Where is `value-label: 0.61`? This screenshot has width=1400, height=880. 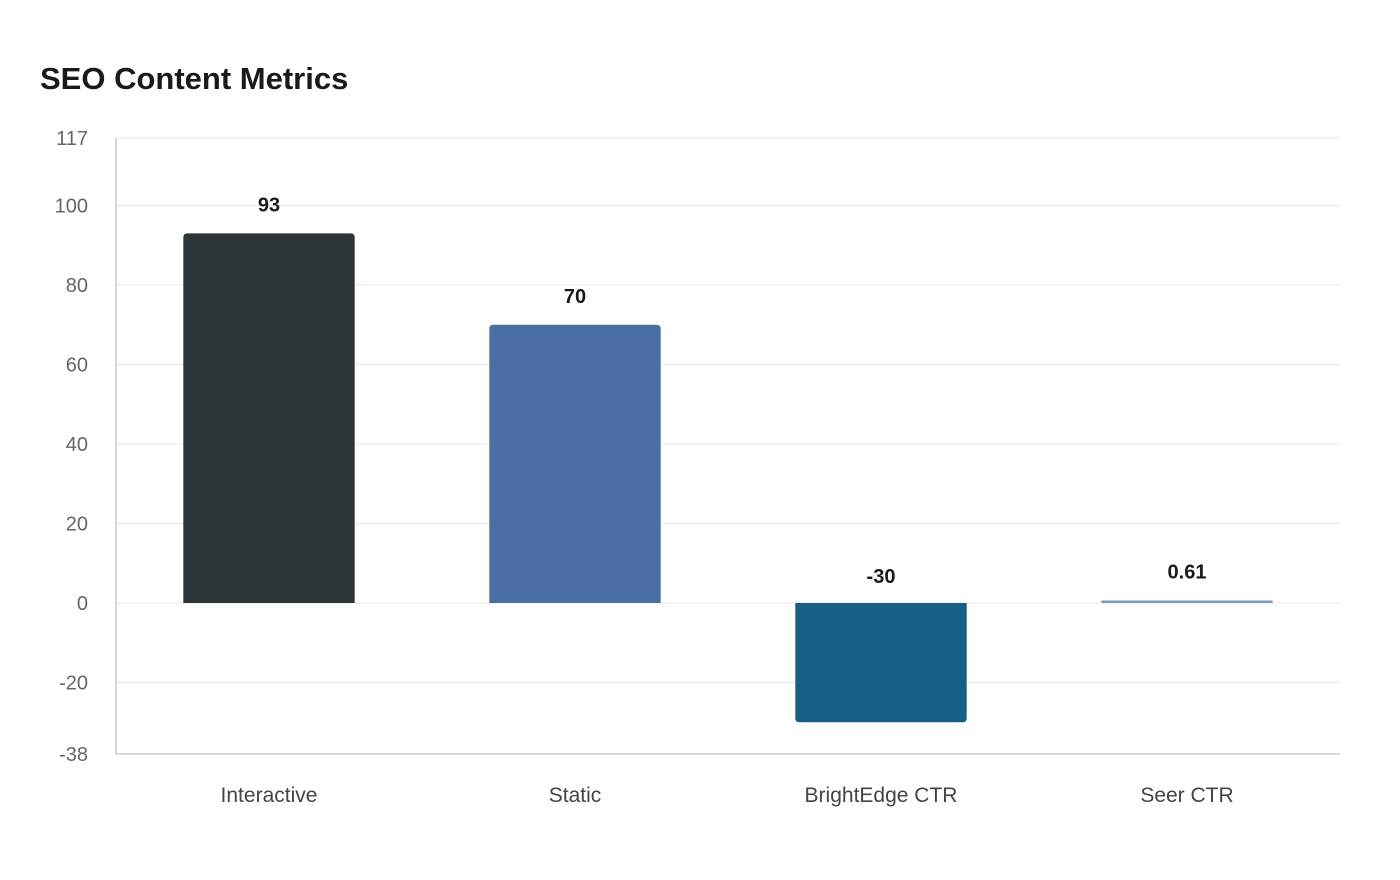 value-label: 0.61 is located at coordinates (1187, 573).